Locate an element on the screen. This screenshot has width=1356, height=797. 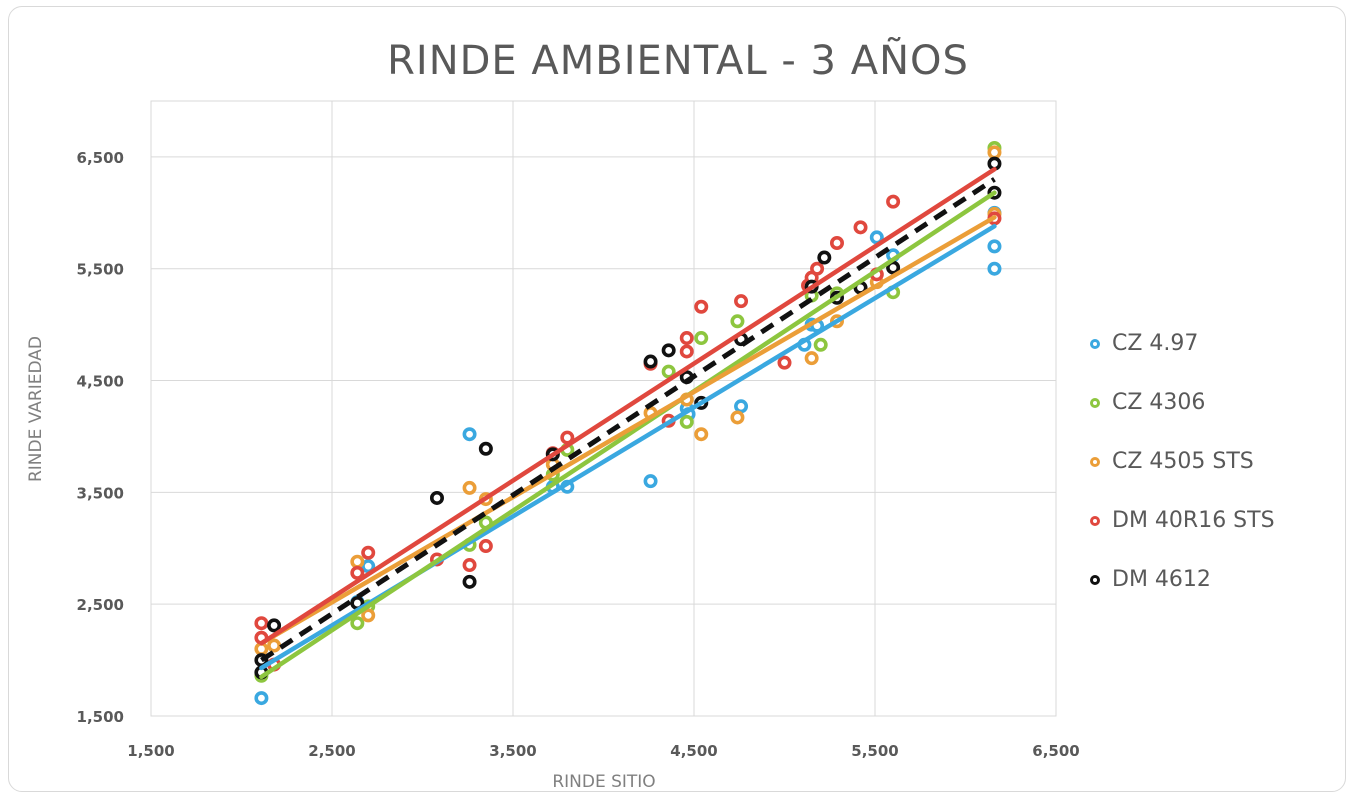
y-tick-label: 1,500 is located at coordinates (100, 717).